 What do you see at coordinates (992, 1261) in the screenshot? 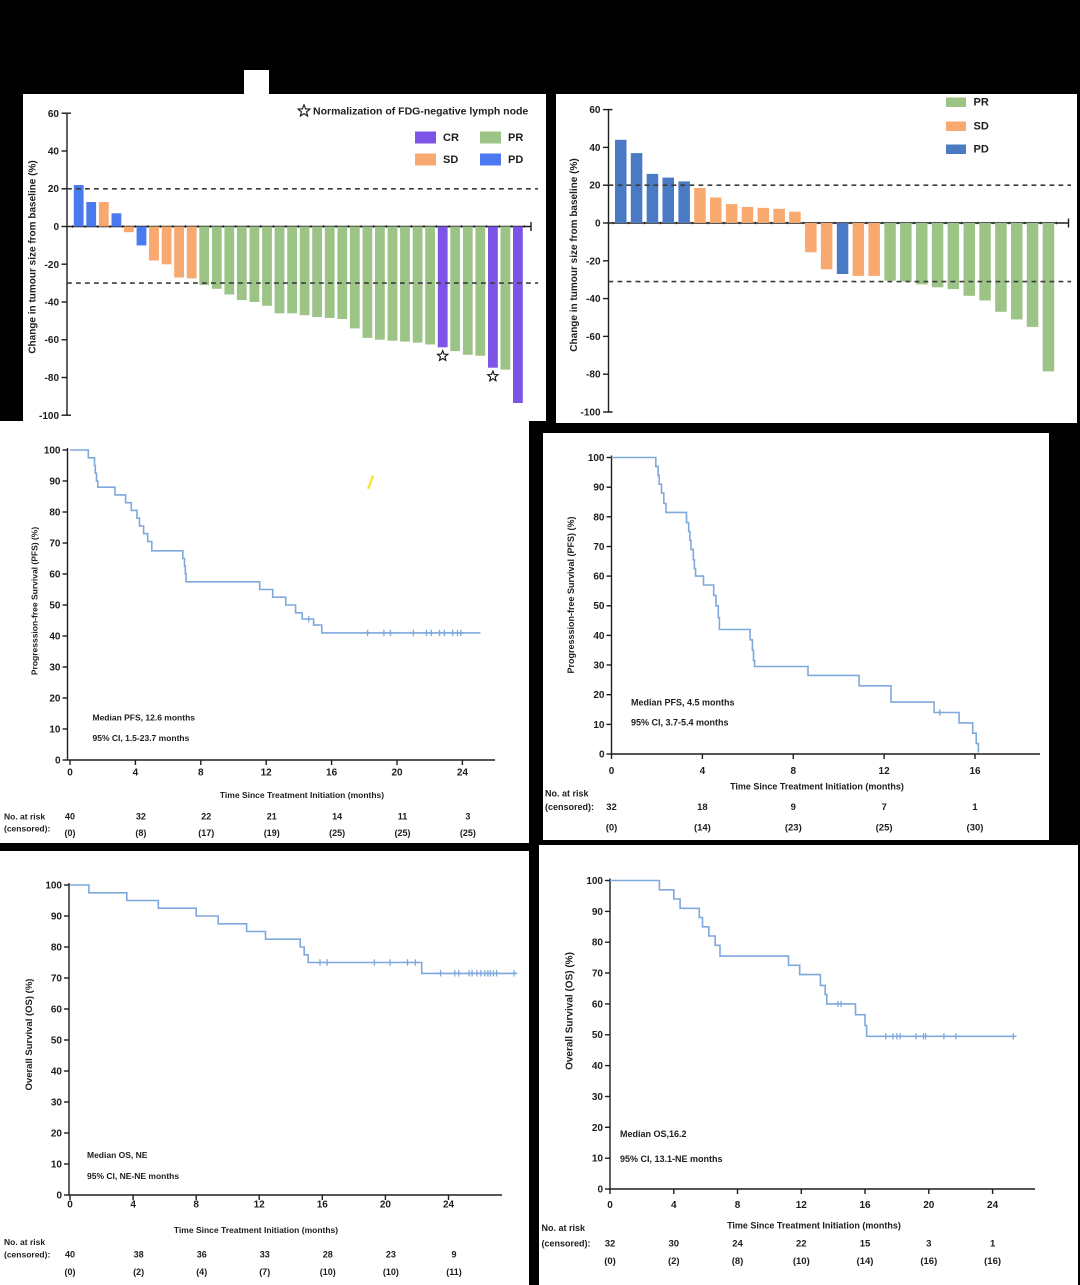
I see `svg-text: (16)` at bounding box center [992, 1261].